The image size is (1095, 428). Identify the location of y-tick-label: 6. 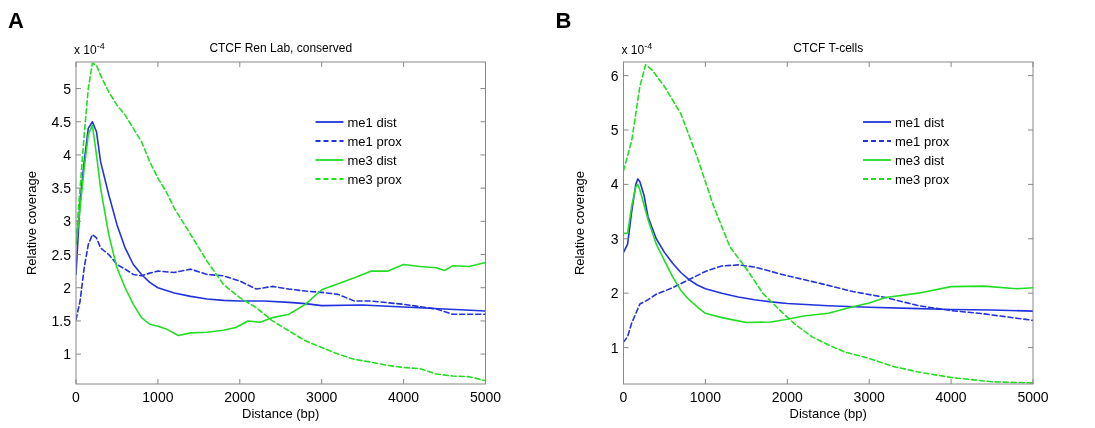
(614, 75).